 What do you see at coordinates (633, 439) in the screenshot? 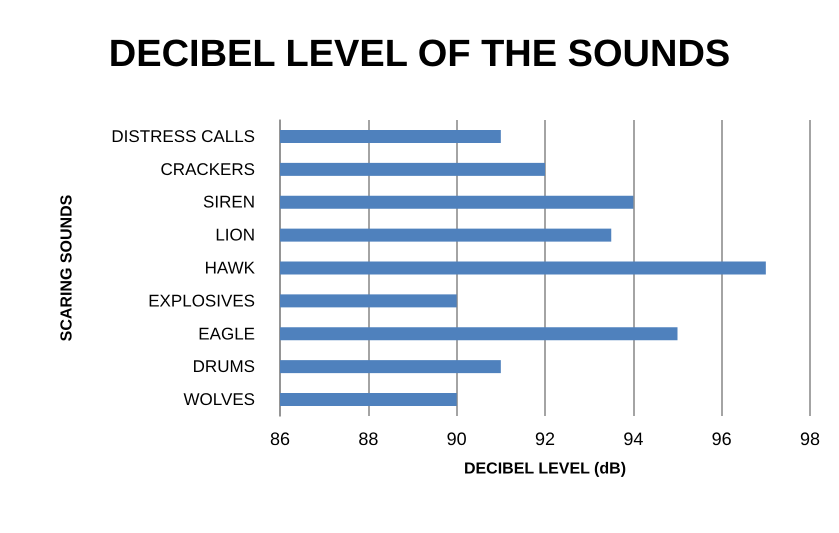
I see `x-tick-label: 94` at bounding box center [633, 439].